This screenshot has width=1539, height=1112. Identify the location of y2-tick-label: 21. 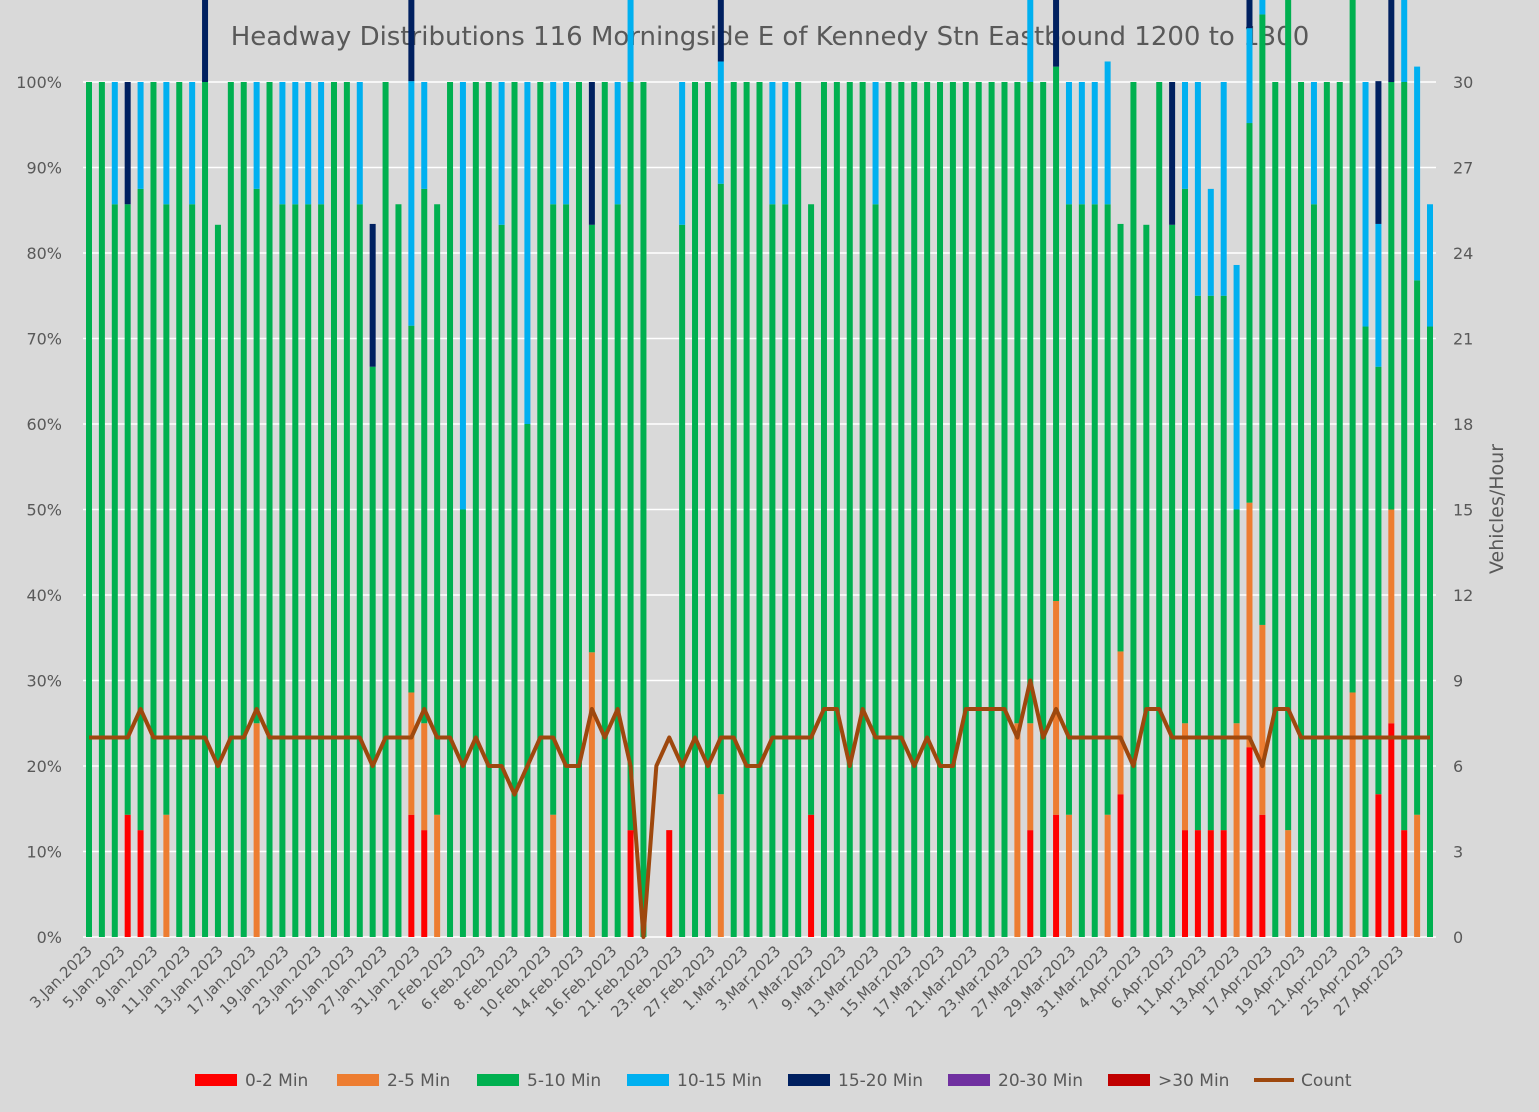
(1463, 339).